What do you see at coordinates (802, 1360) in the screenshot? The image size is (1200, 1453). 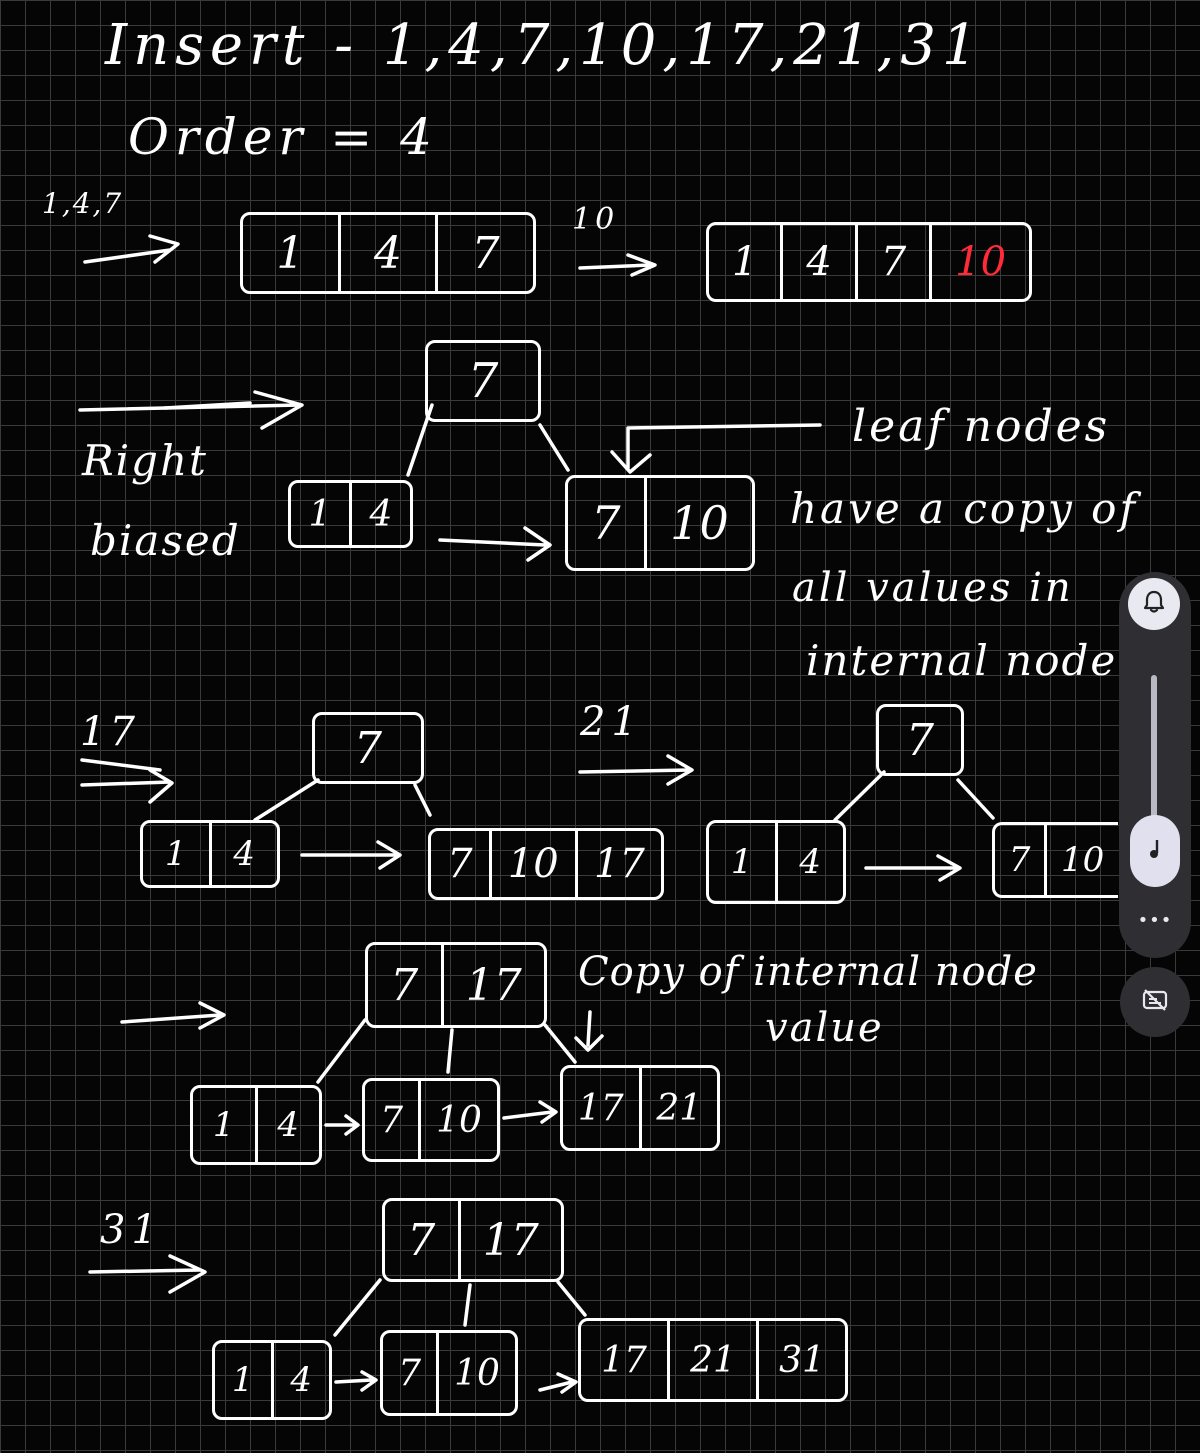 I see `node-key: 31` at bounding box center [802, 1360].